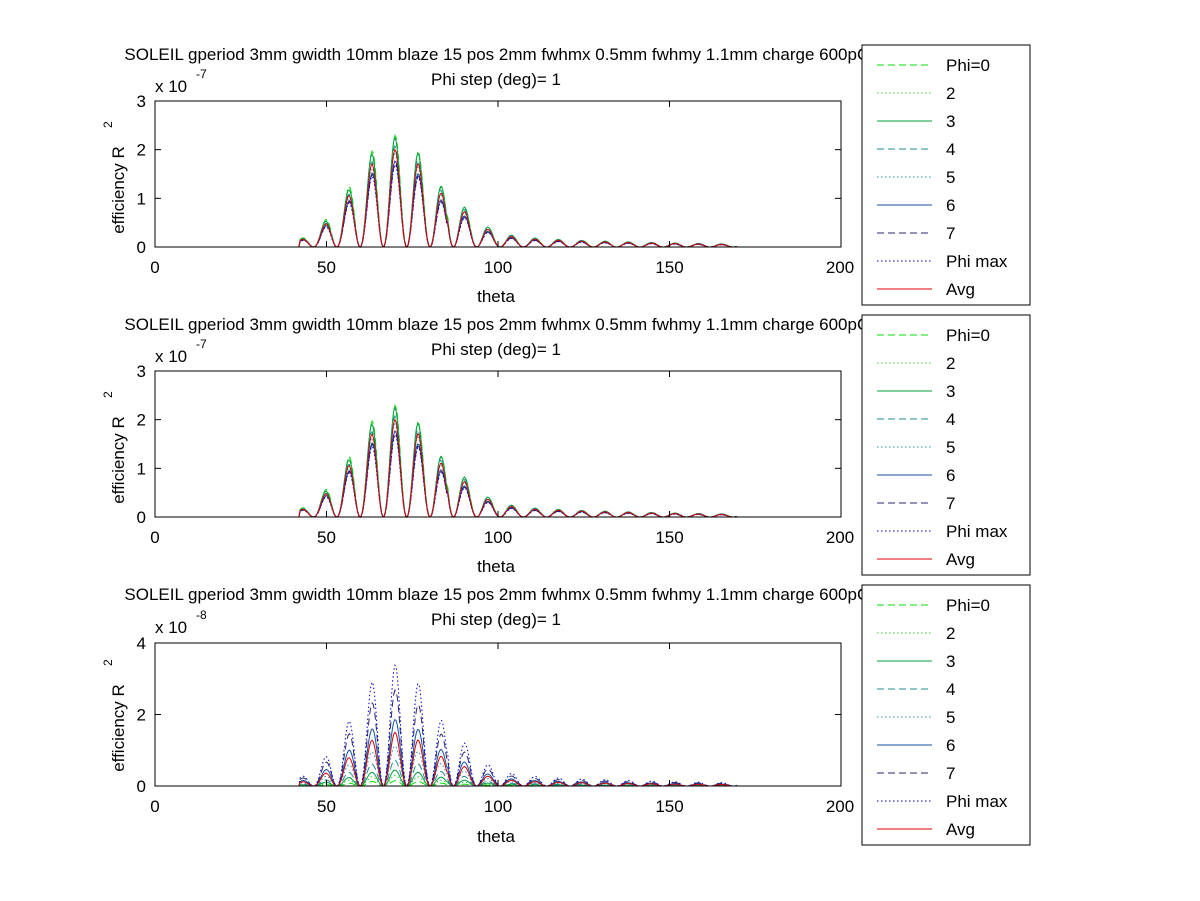 The image size is (1200, 901). I want to click on panel-1-xtick-0: 0, so click(154, 267).